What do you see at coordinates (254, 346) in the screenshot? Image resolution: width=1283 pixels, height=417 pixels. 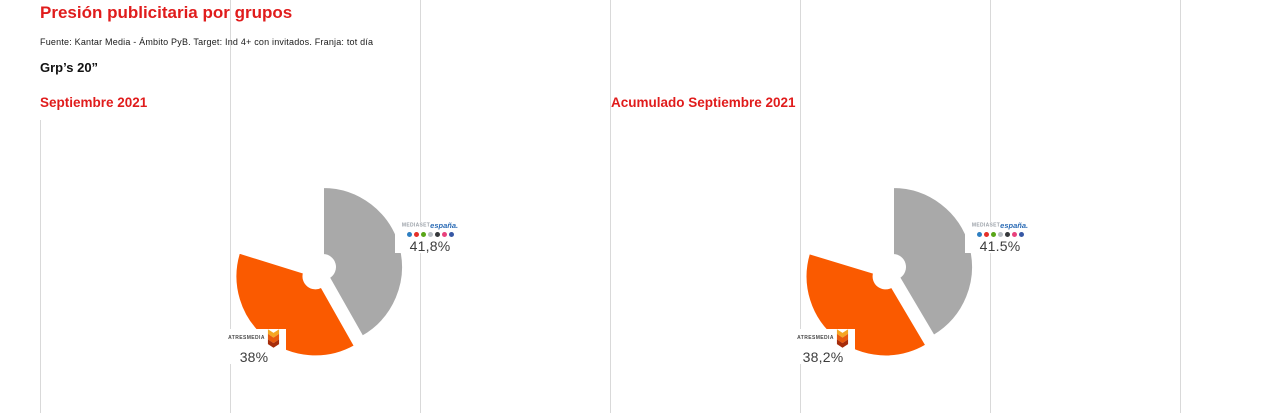 I see `data-label-atresmedia-septiembre: ATRESMEDIA 38%` at bounding box center [254, 346].